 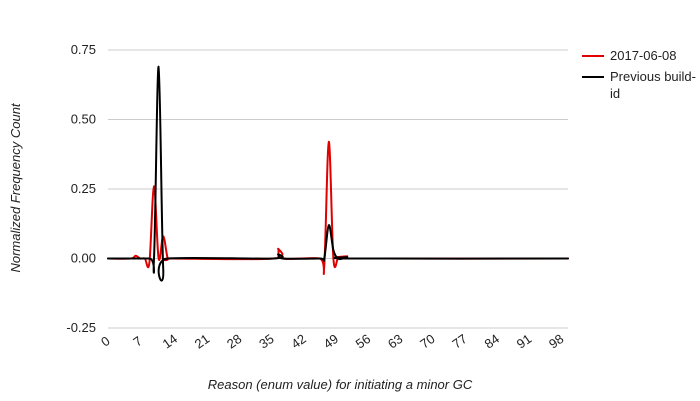 I want to click on x-tick-label-0: 0, so click(x=105, y=341).